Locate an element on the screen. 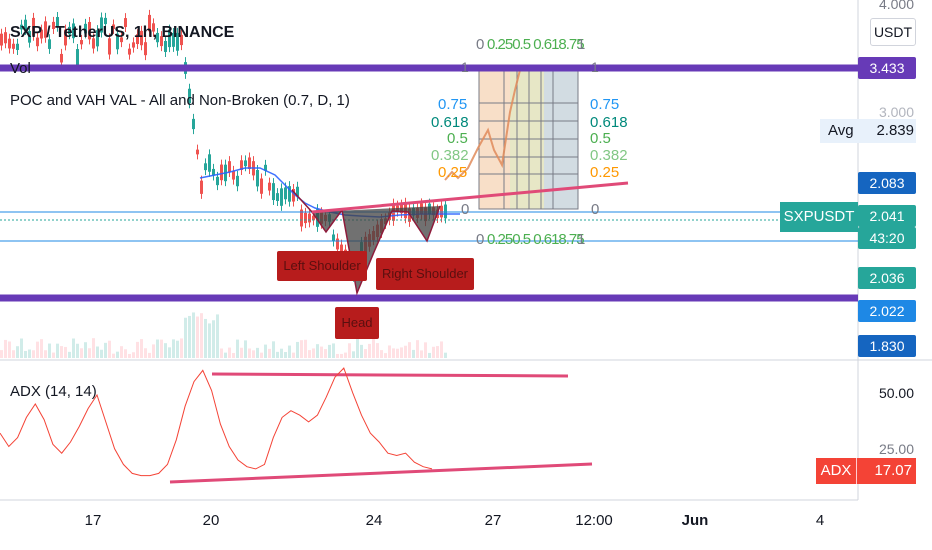  adx-tick-25: 25.00 is located at coordinates (896, 449).